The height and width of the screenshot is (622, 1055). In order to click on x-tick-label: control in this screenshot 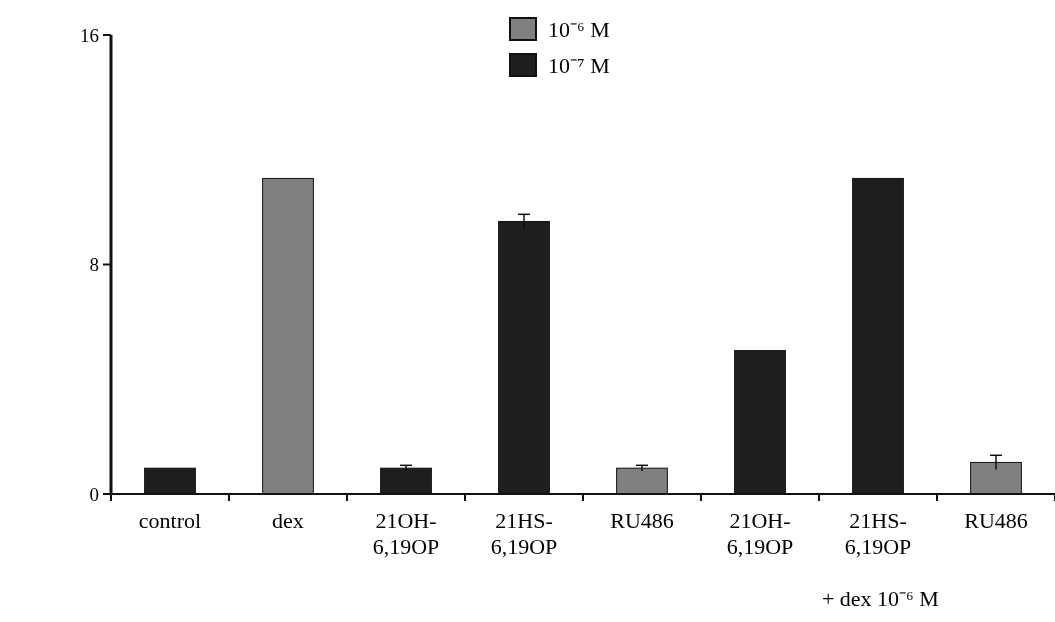, I will do `click(170, 520)`.